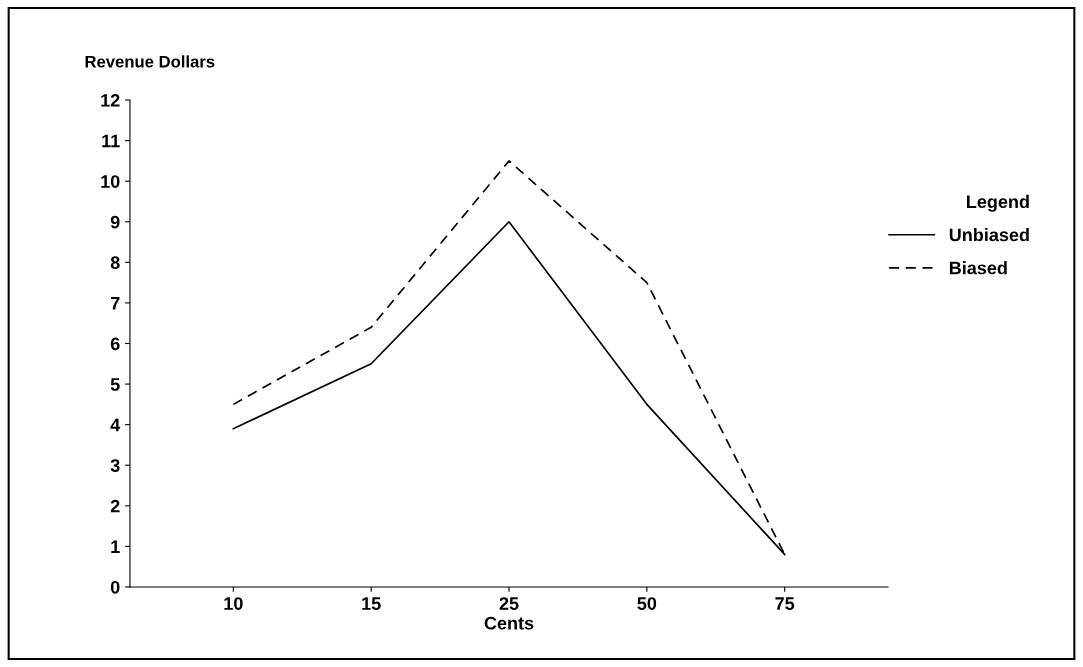 This screenshot has width=1083, height=667. Describe the element at coordinates (115, 263) in the screenshot. I see `y-tick-label: 8` at that location.